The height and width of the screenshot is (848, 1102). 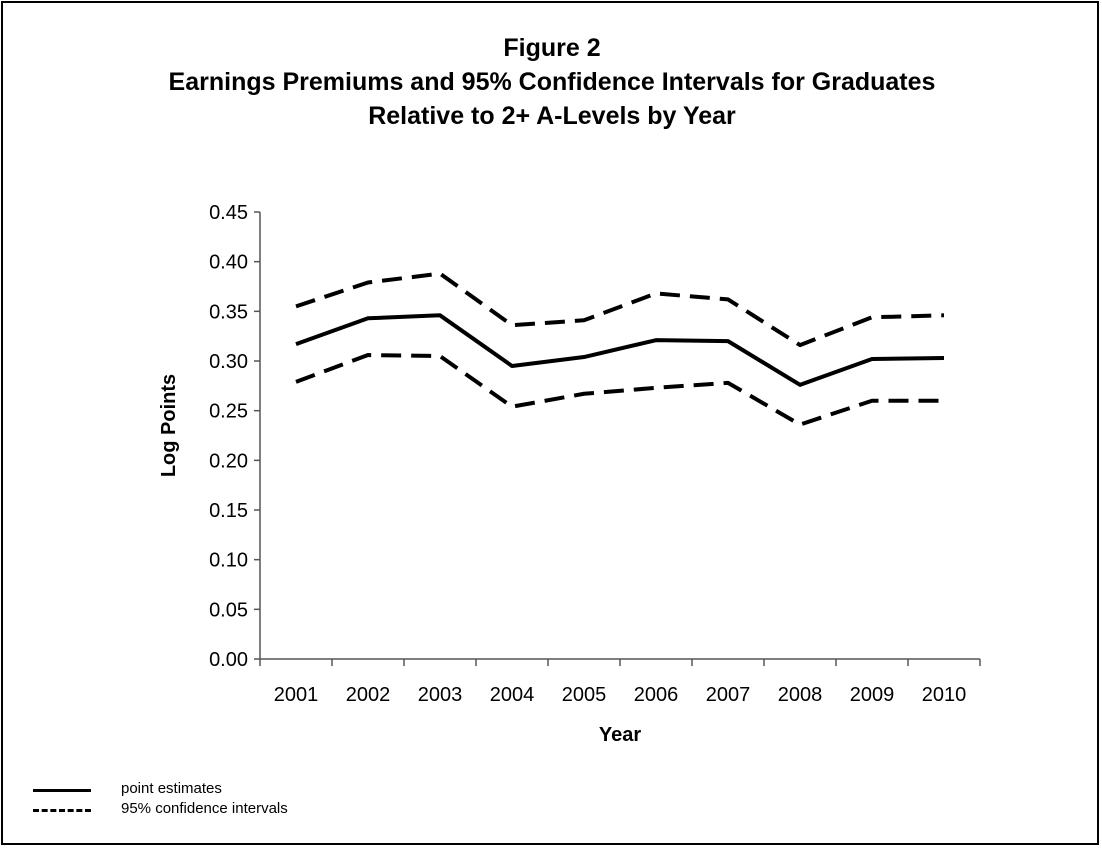 I want to click on x-tick-label: 2002, so click(x=368, y=695).